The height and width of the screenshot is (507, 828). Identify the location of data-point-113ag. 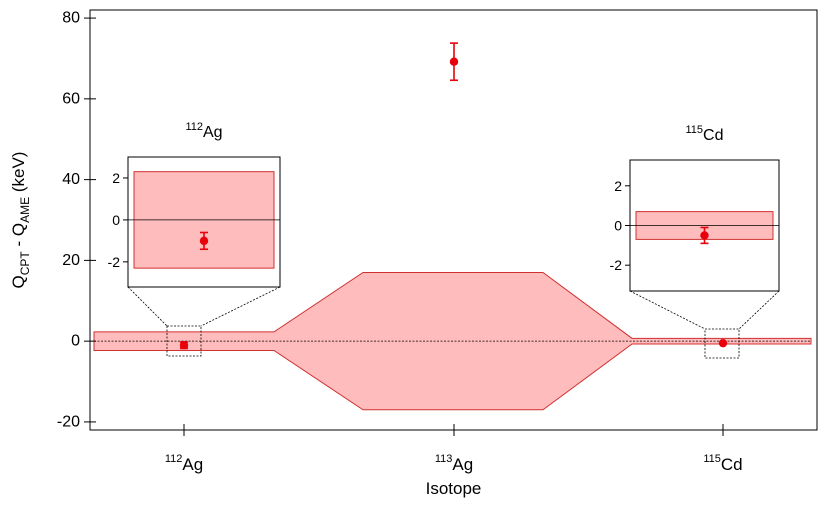
(454, 61).